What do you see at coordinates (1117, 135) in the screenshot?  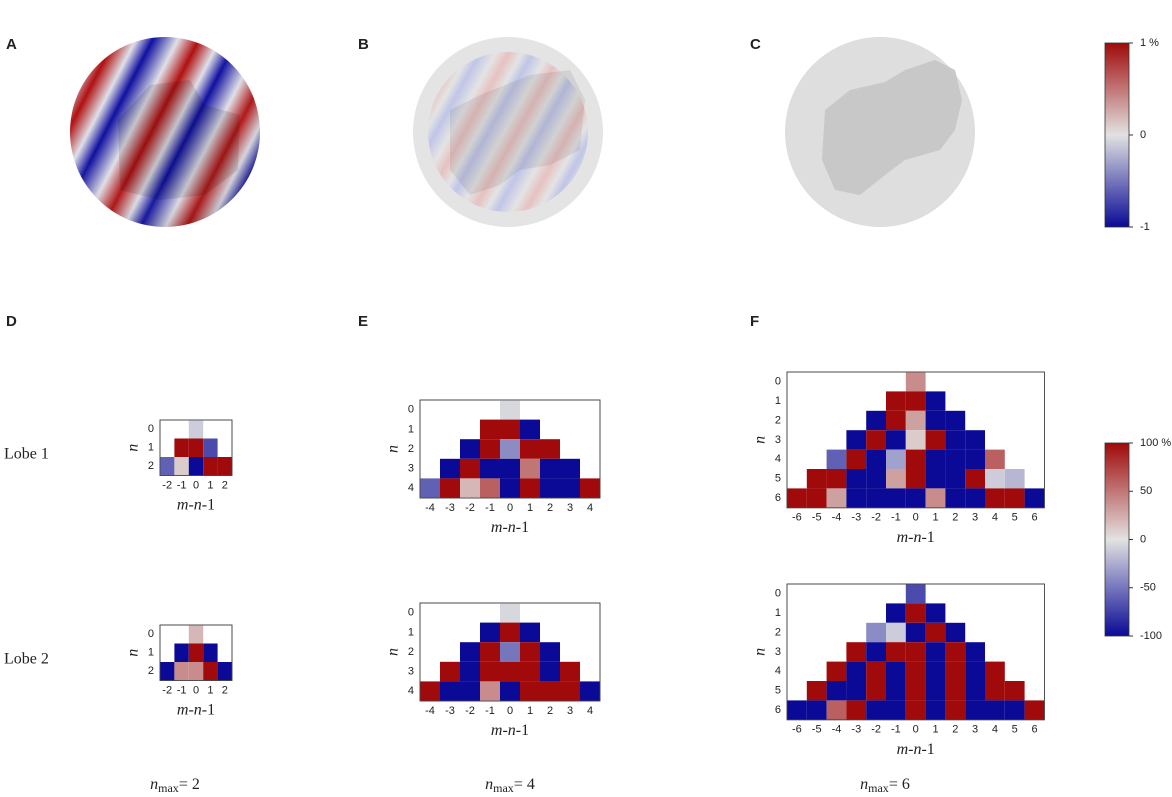 I see `colorbar-top` at bounding box center [1117, 135].